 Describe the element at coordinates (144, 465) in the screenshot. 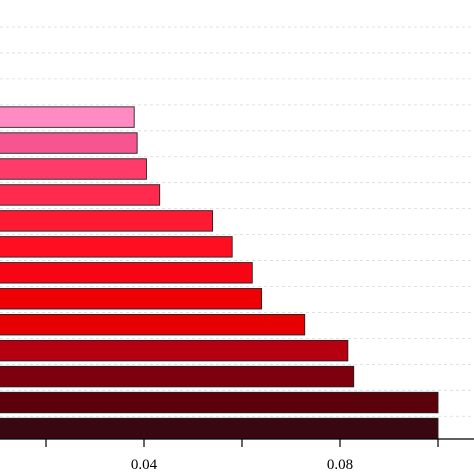

I see `x-tick-label: 0.04` at that location.